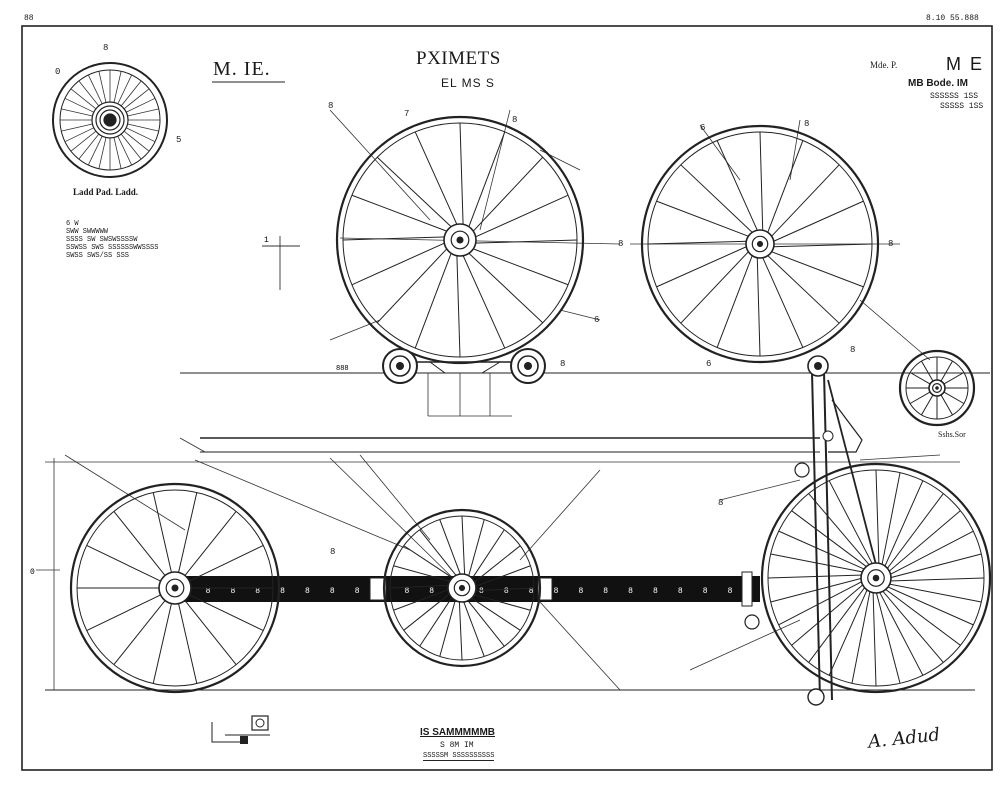  I want to click on drive-sprocket-wheel, so click(462, 588).